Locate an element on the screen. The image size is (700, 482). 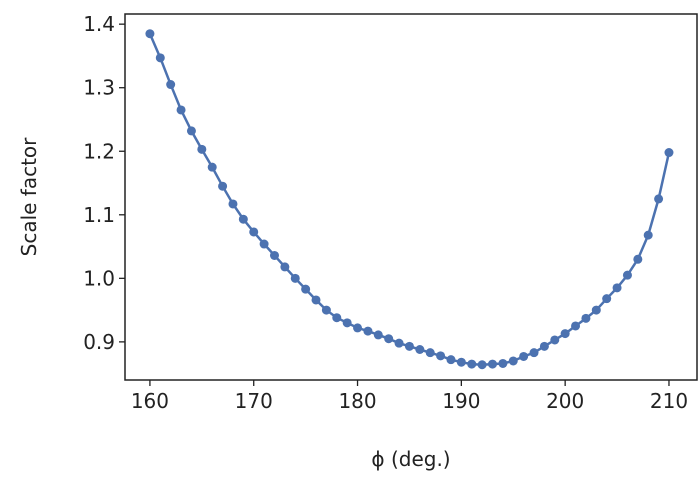
x-axis-label: ϕ (deg.) is located at coordinates (410, 459).